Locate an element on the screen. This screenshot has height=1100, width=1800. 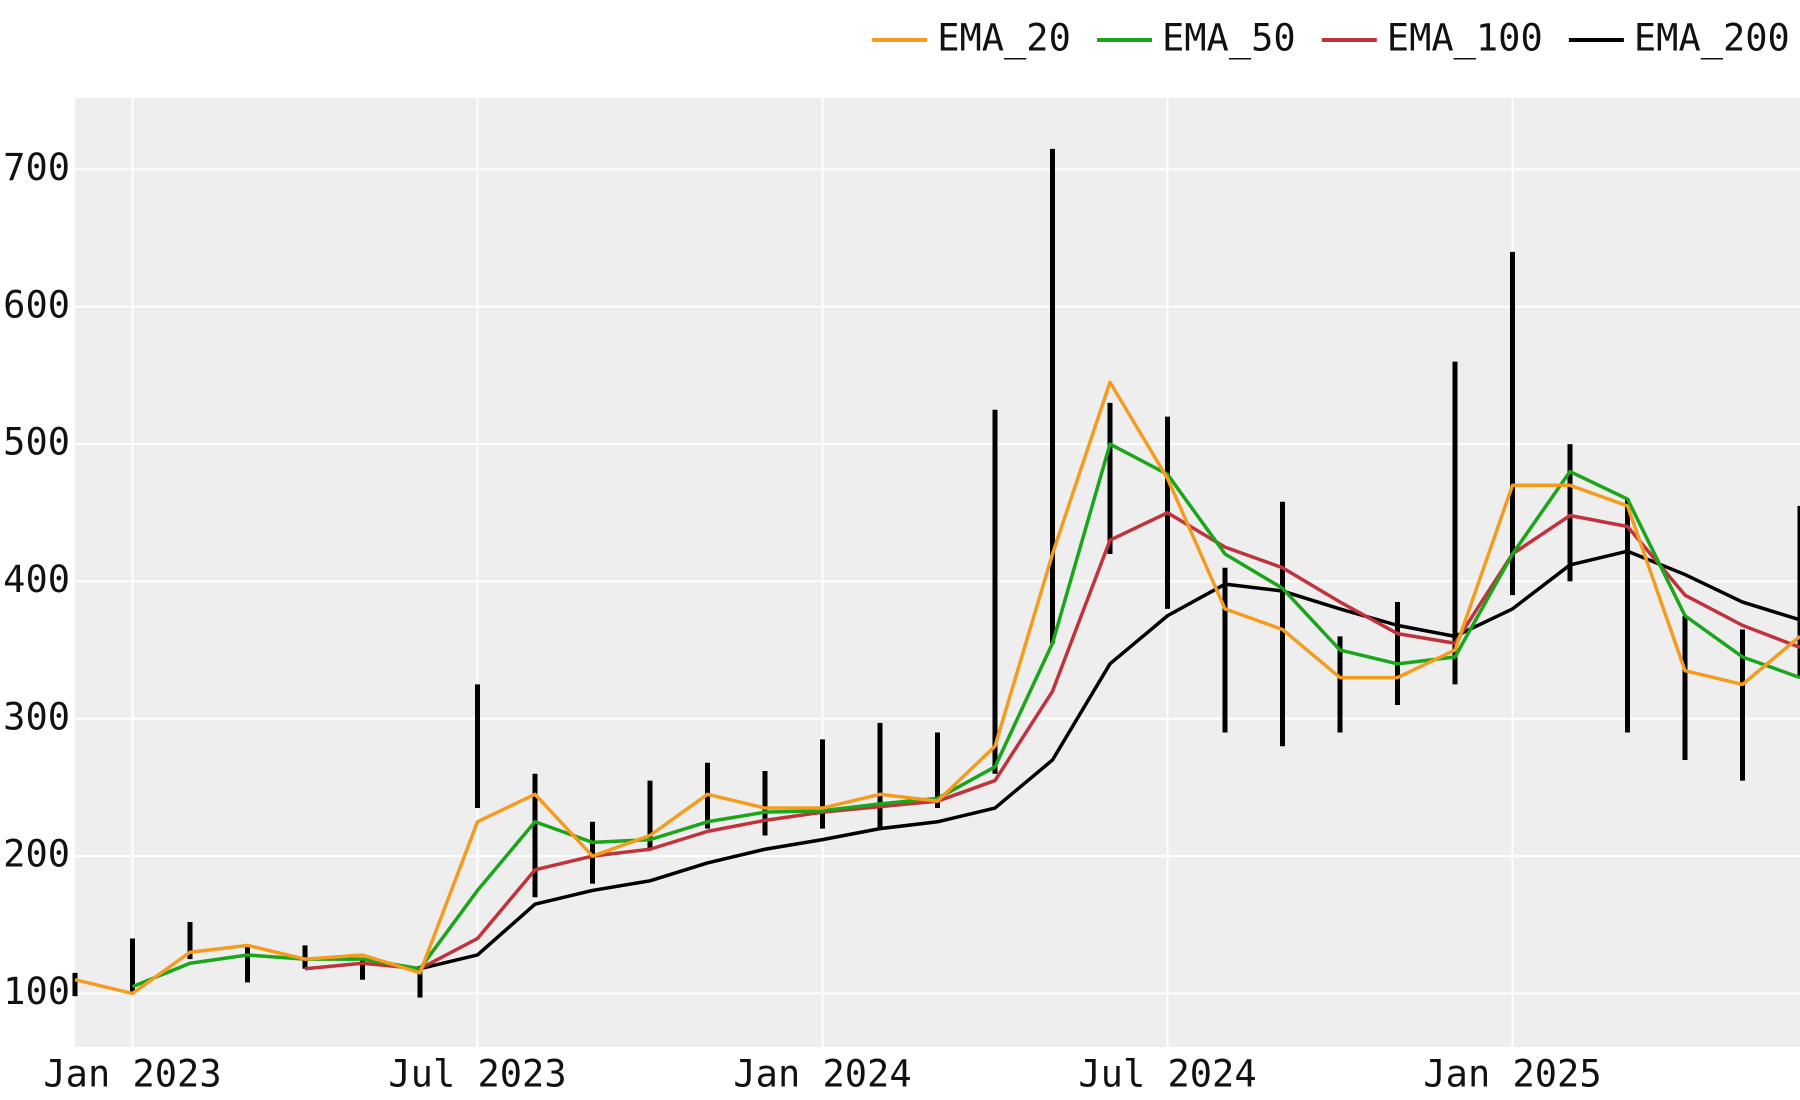
y-tick-label: 500 is located at coordinates (36, 442).